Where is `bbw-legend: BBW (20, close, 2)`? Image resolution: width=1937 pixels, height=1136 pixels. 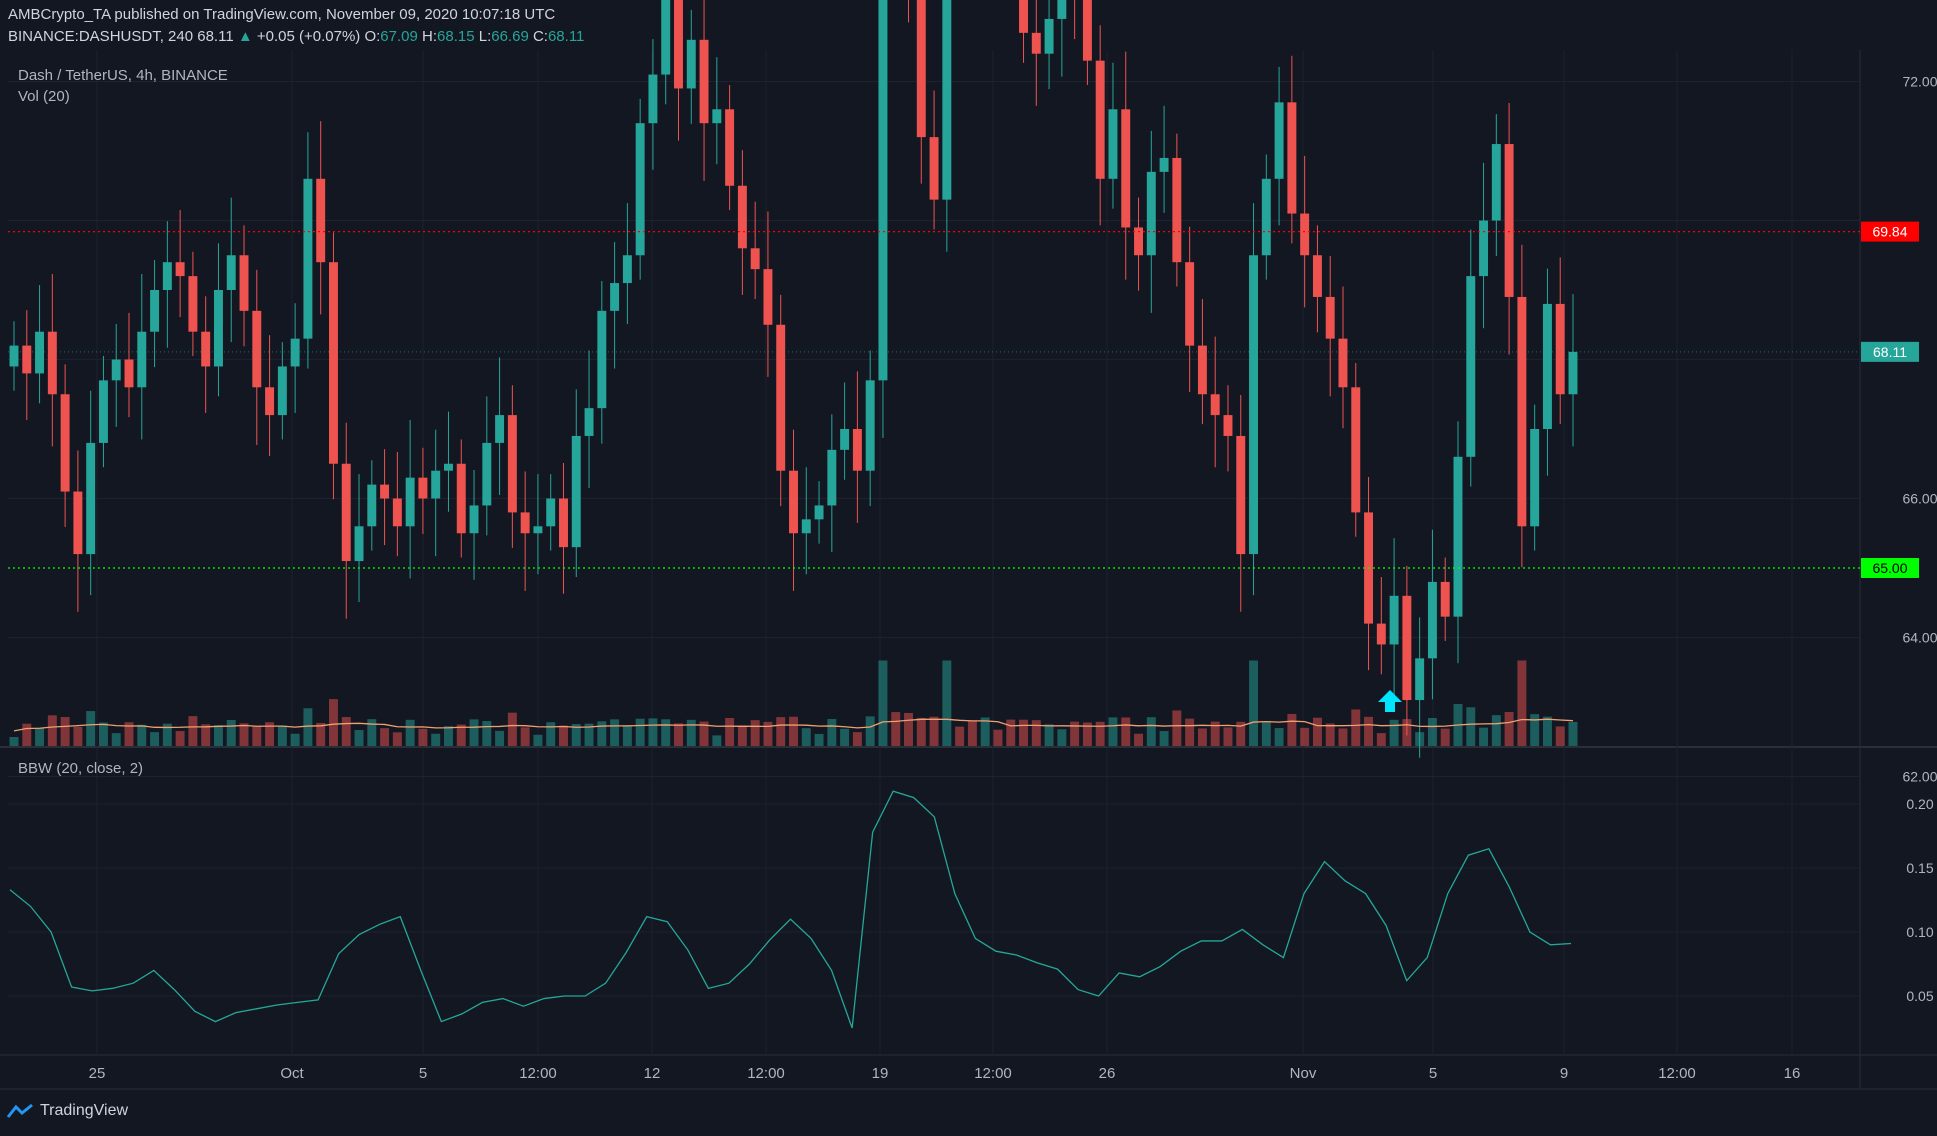
bbw-legend: BBW (20, close, 2) is located at coordinates (81, 768).